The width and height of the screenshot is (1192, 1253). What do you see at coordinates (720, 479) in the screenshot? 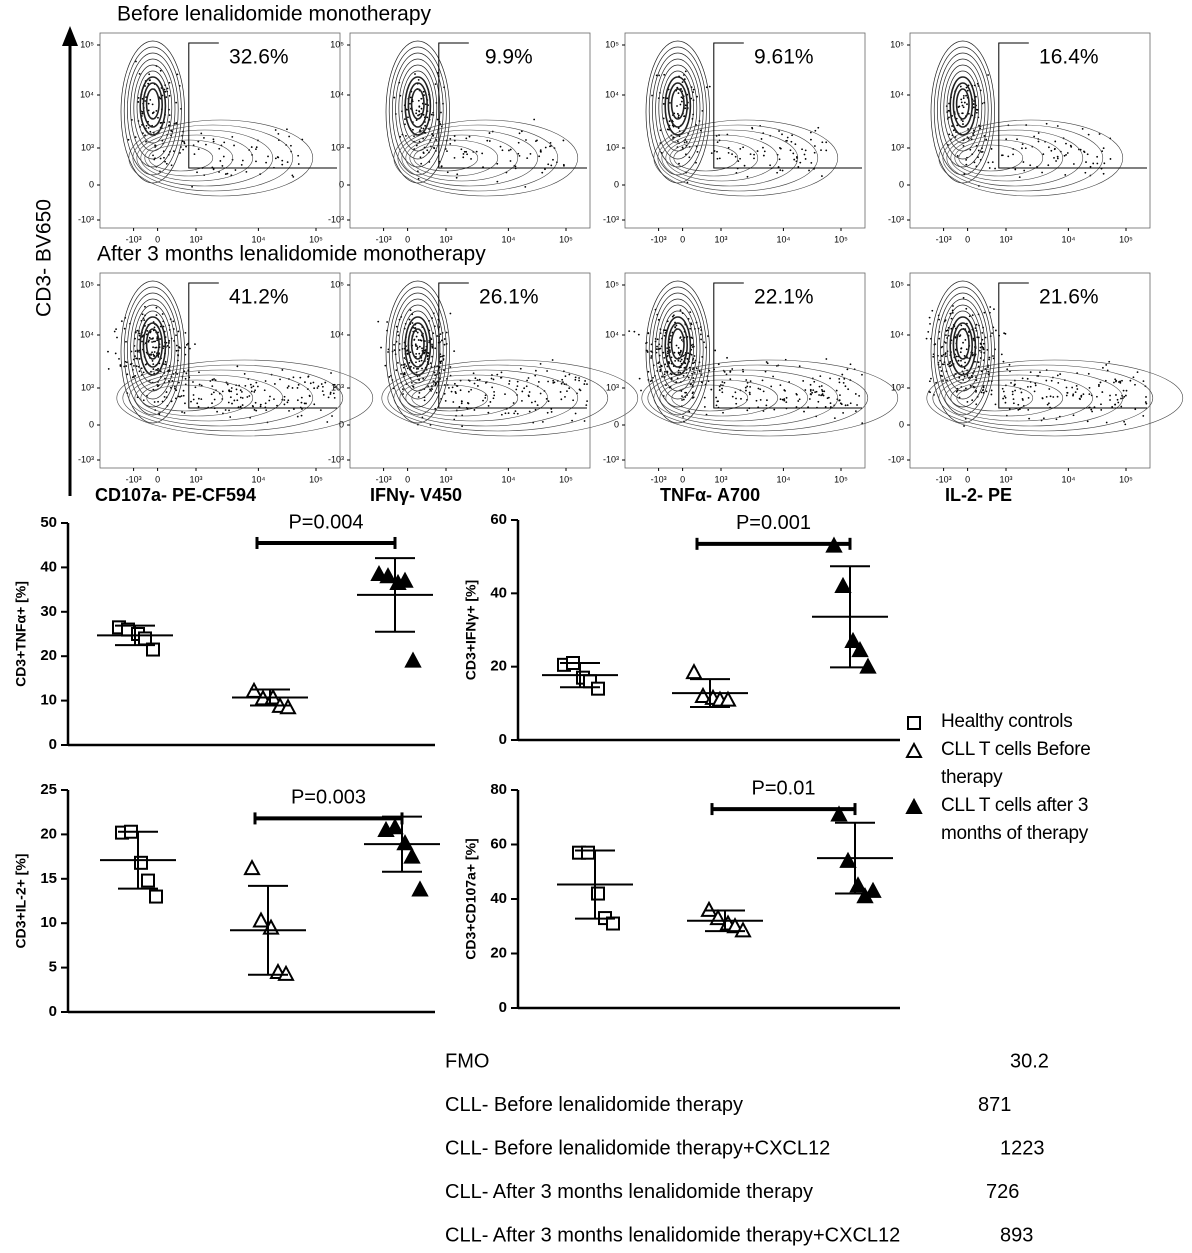
I see `x-tick-label: 10³` at bounding box center [720, 479].